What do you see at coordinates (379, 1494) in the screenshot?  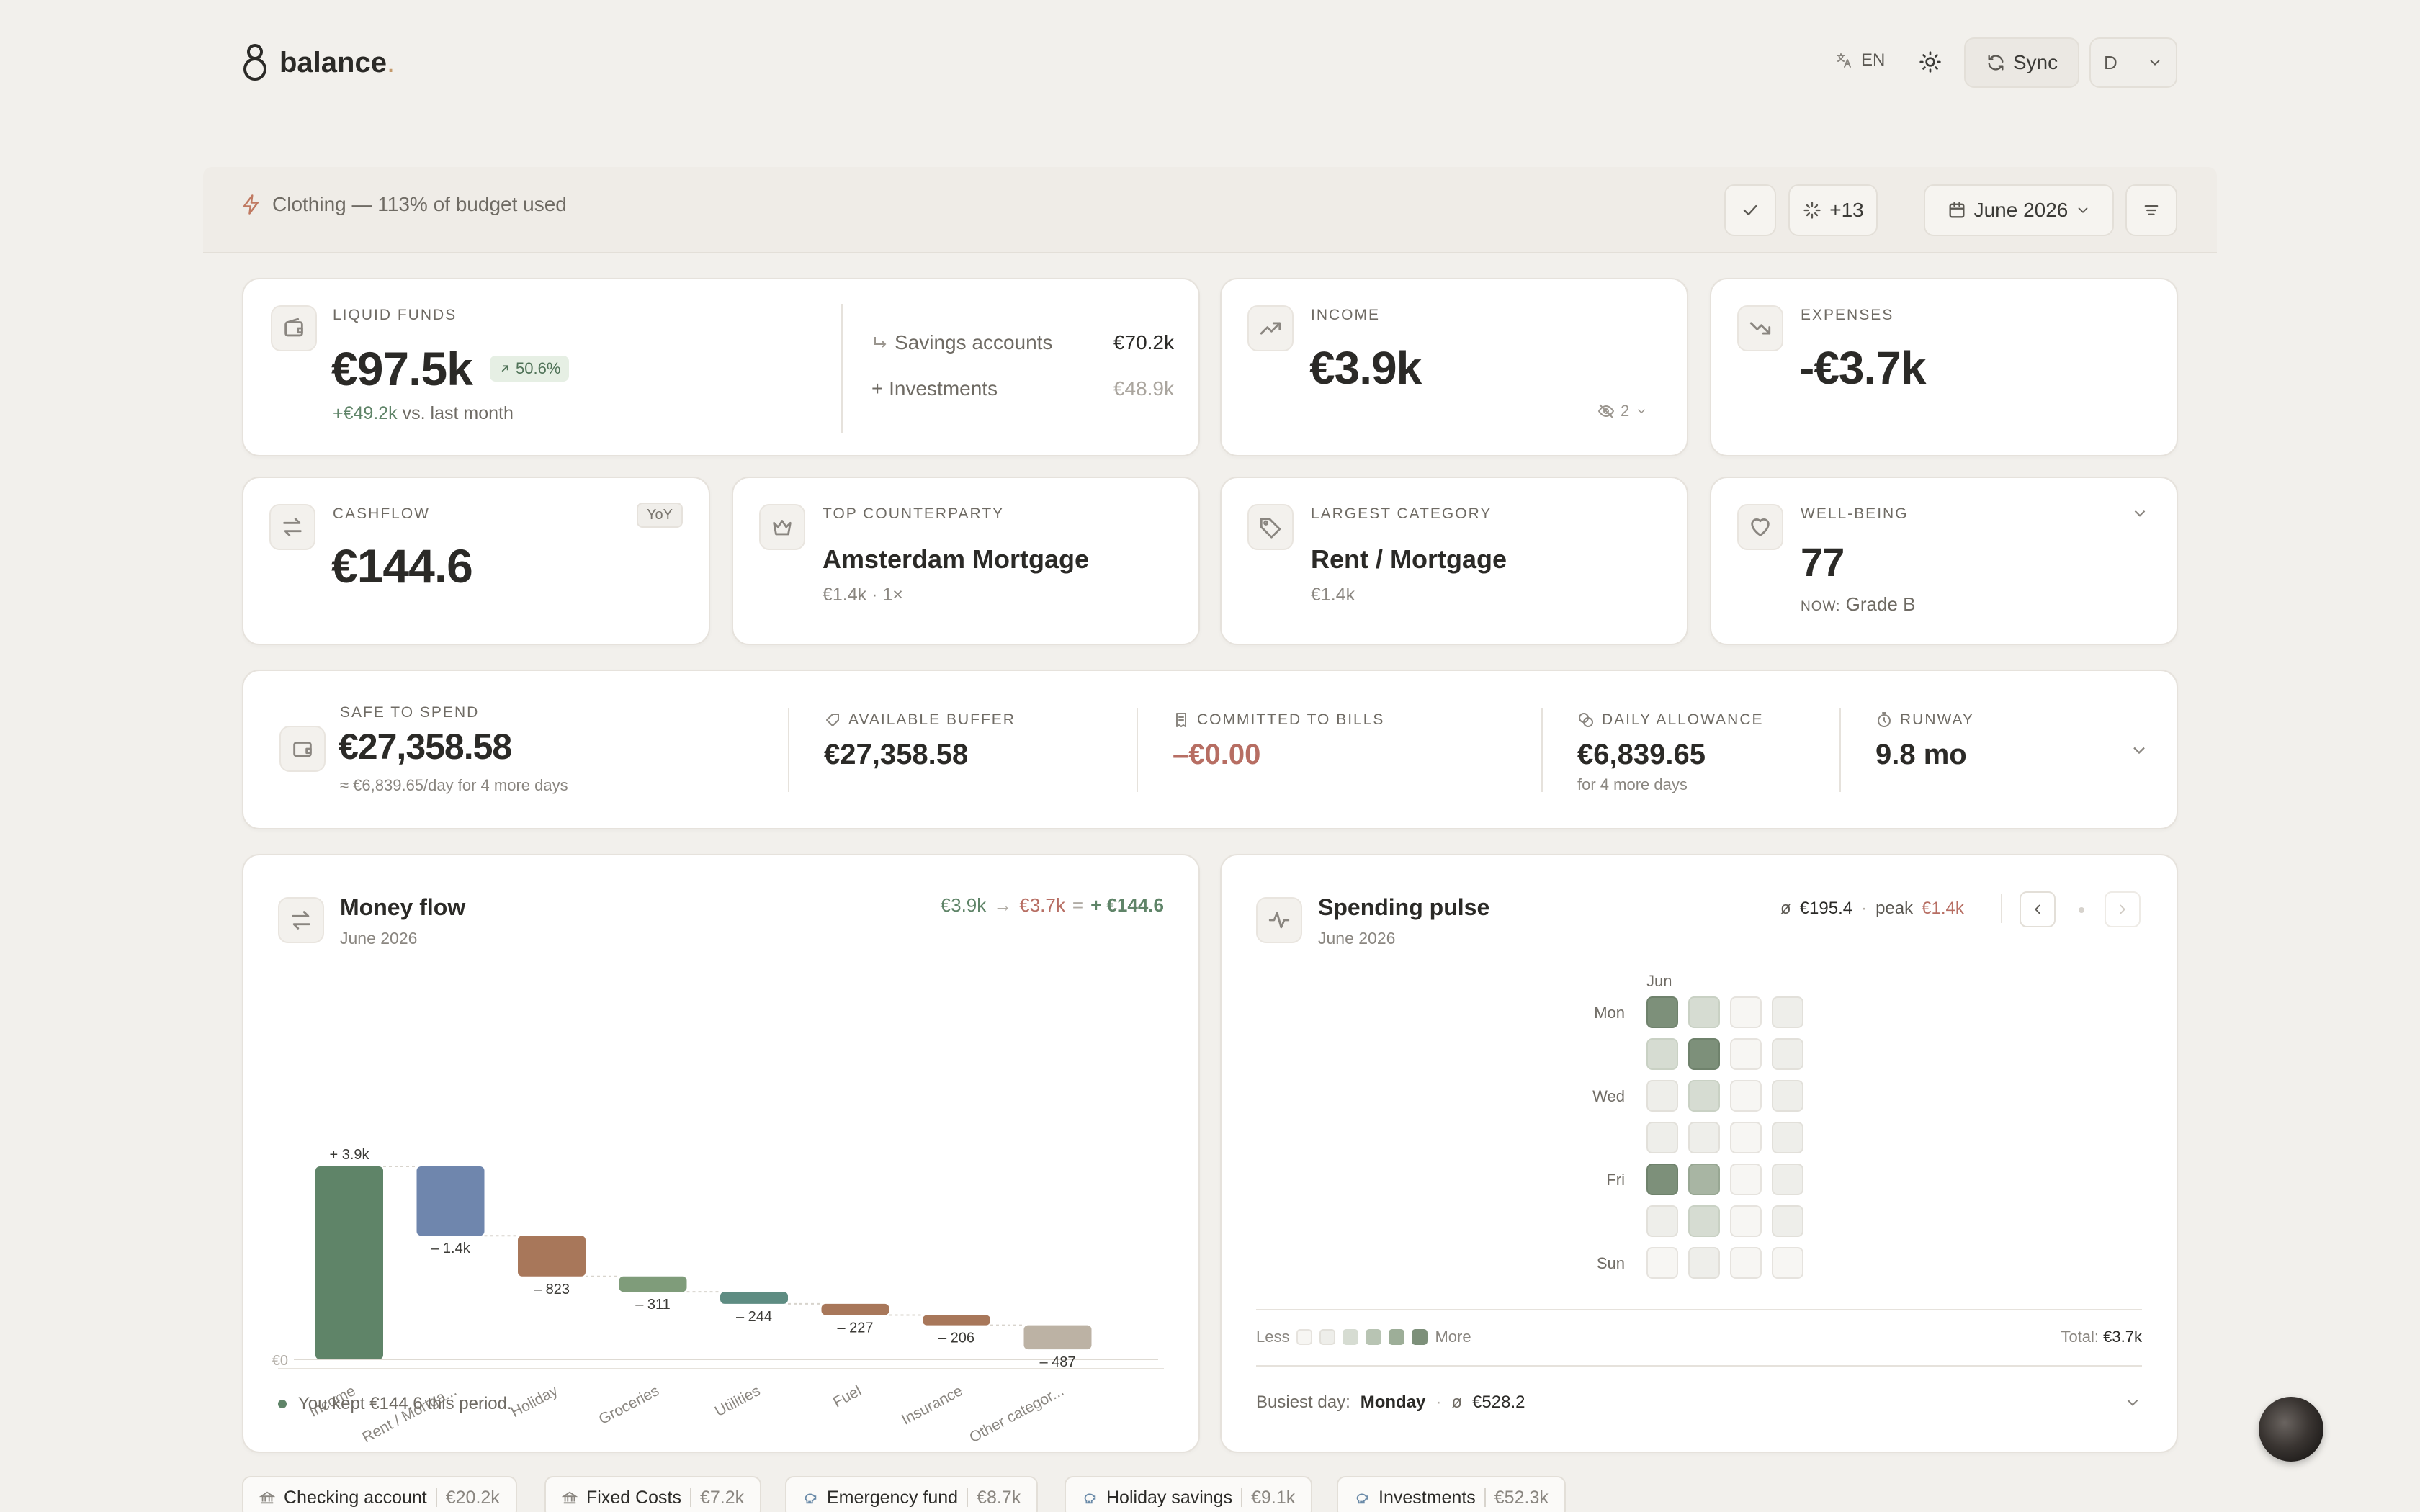 I see `account-chip-checking: Checking account €20.2k` at bounding box center [379, 1494].